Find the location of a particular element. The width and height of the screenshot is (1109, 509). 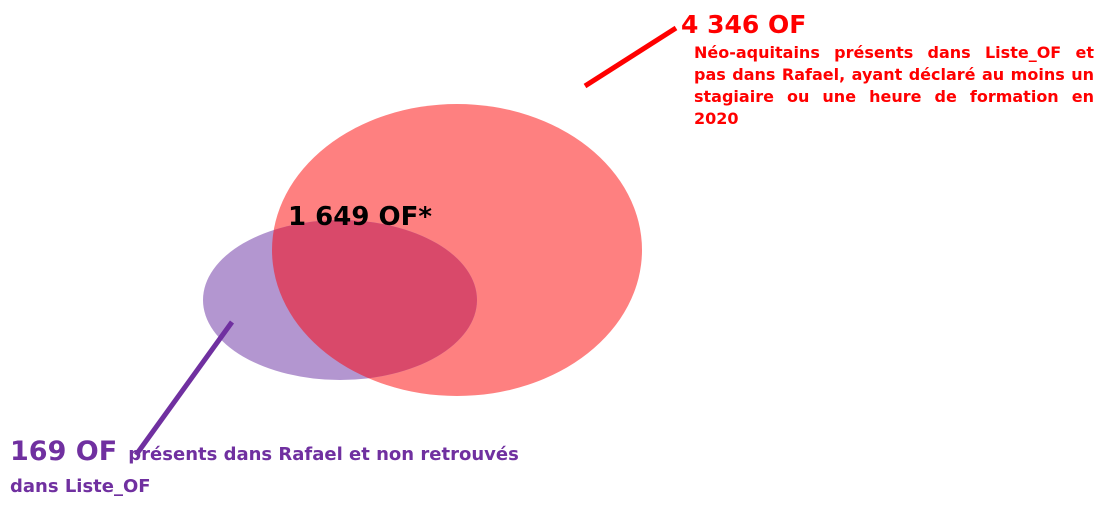

right-leader is located at coordinates (630, 57).